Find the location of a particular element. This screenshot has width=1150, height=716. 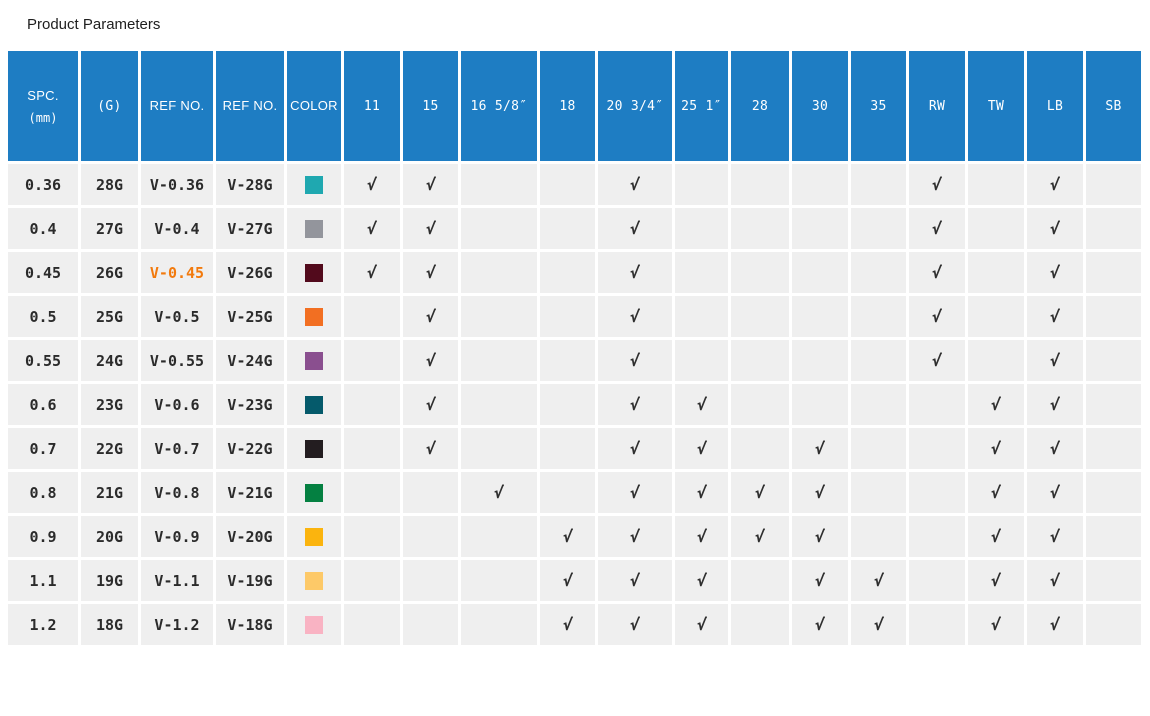

column-header-label: SB is located at coordinates (1113, 106).